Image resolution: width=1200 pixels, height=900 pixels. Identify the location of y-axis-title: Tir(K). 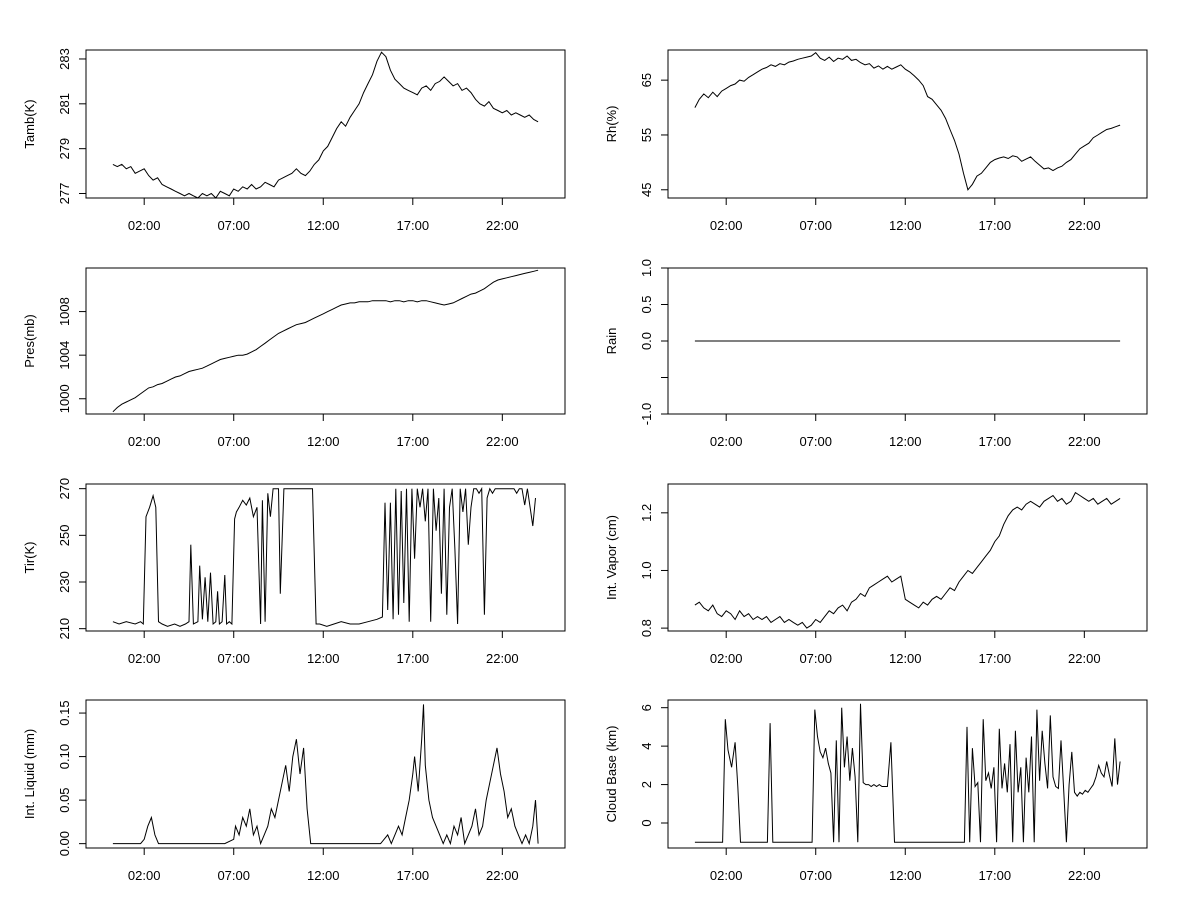
(29, 557).